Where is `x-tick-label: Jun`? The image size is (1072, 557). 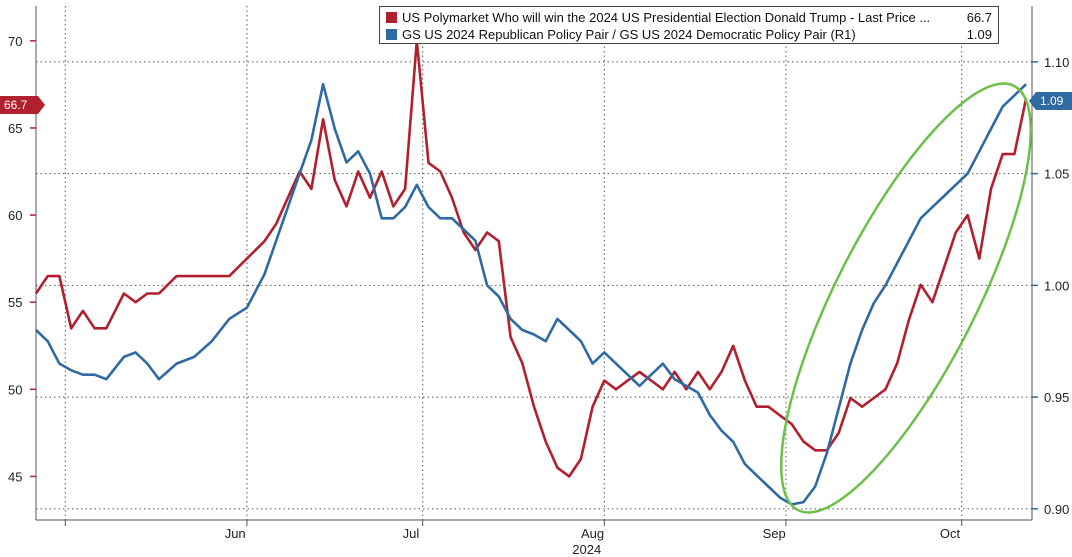
x-tick-label: Jun is located at coordinates (235, 533).